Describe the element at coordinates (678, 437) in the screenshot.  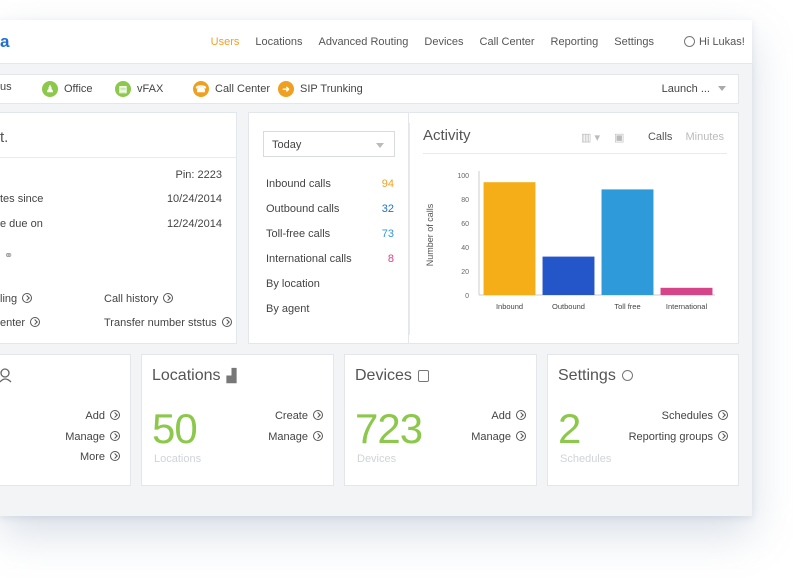
I see `settings-reporting-groups-link: Reporting groups` at that location.